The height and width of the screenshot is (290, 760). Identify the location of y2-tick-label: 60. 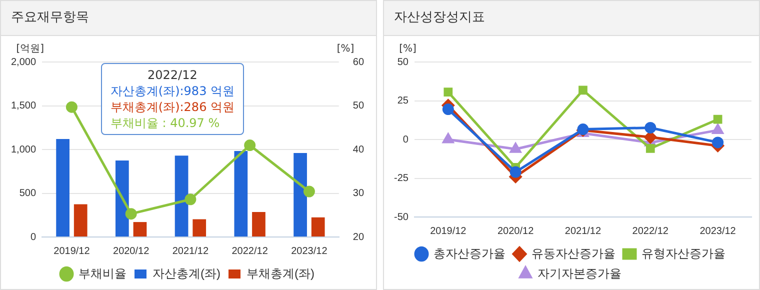
(358, 62).